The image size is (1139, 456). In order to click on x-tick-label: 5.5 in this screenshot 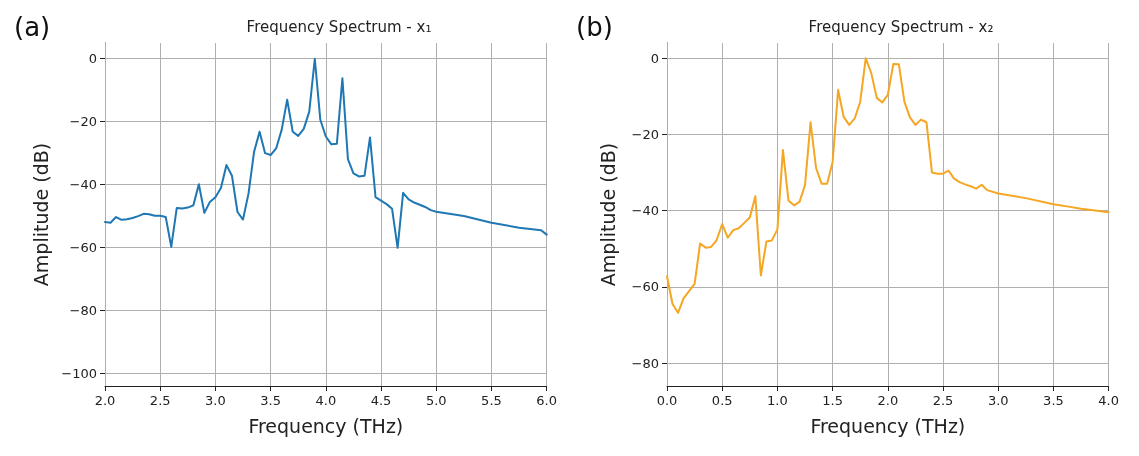, I will do `click(491, 400)`.